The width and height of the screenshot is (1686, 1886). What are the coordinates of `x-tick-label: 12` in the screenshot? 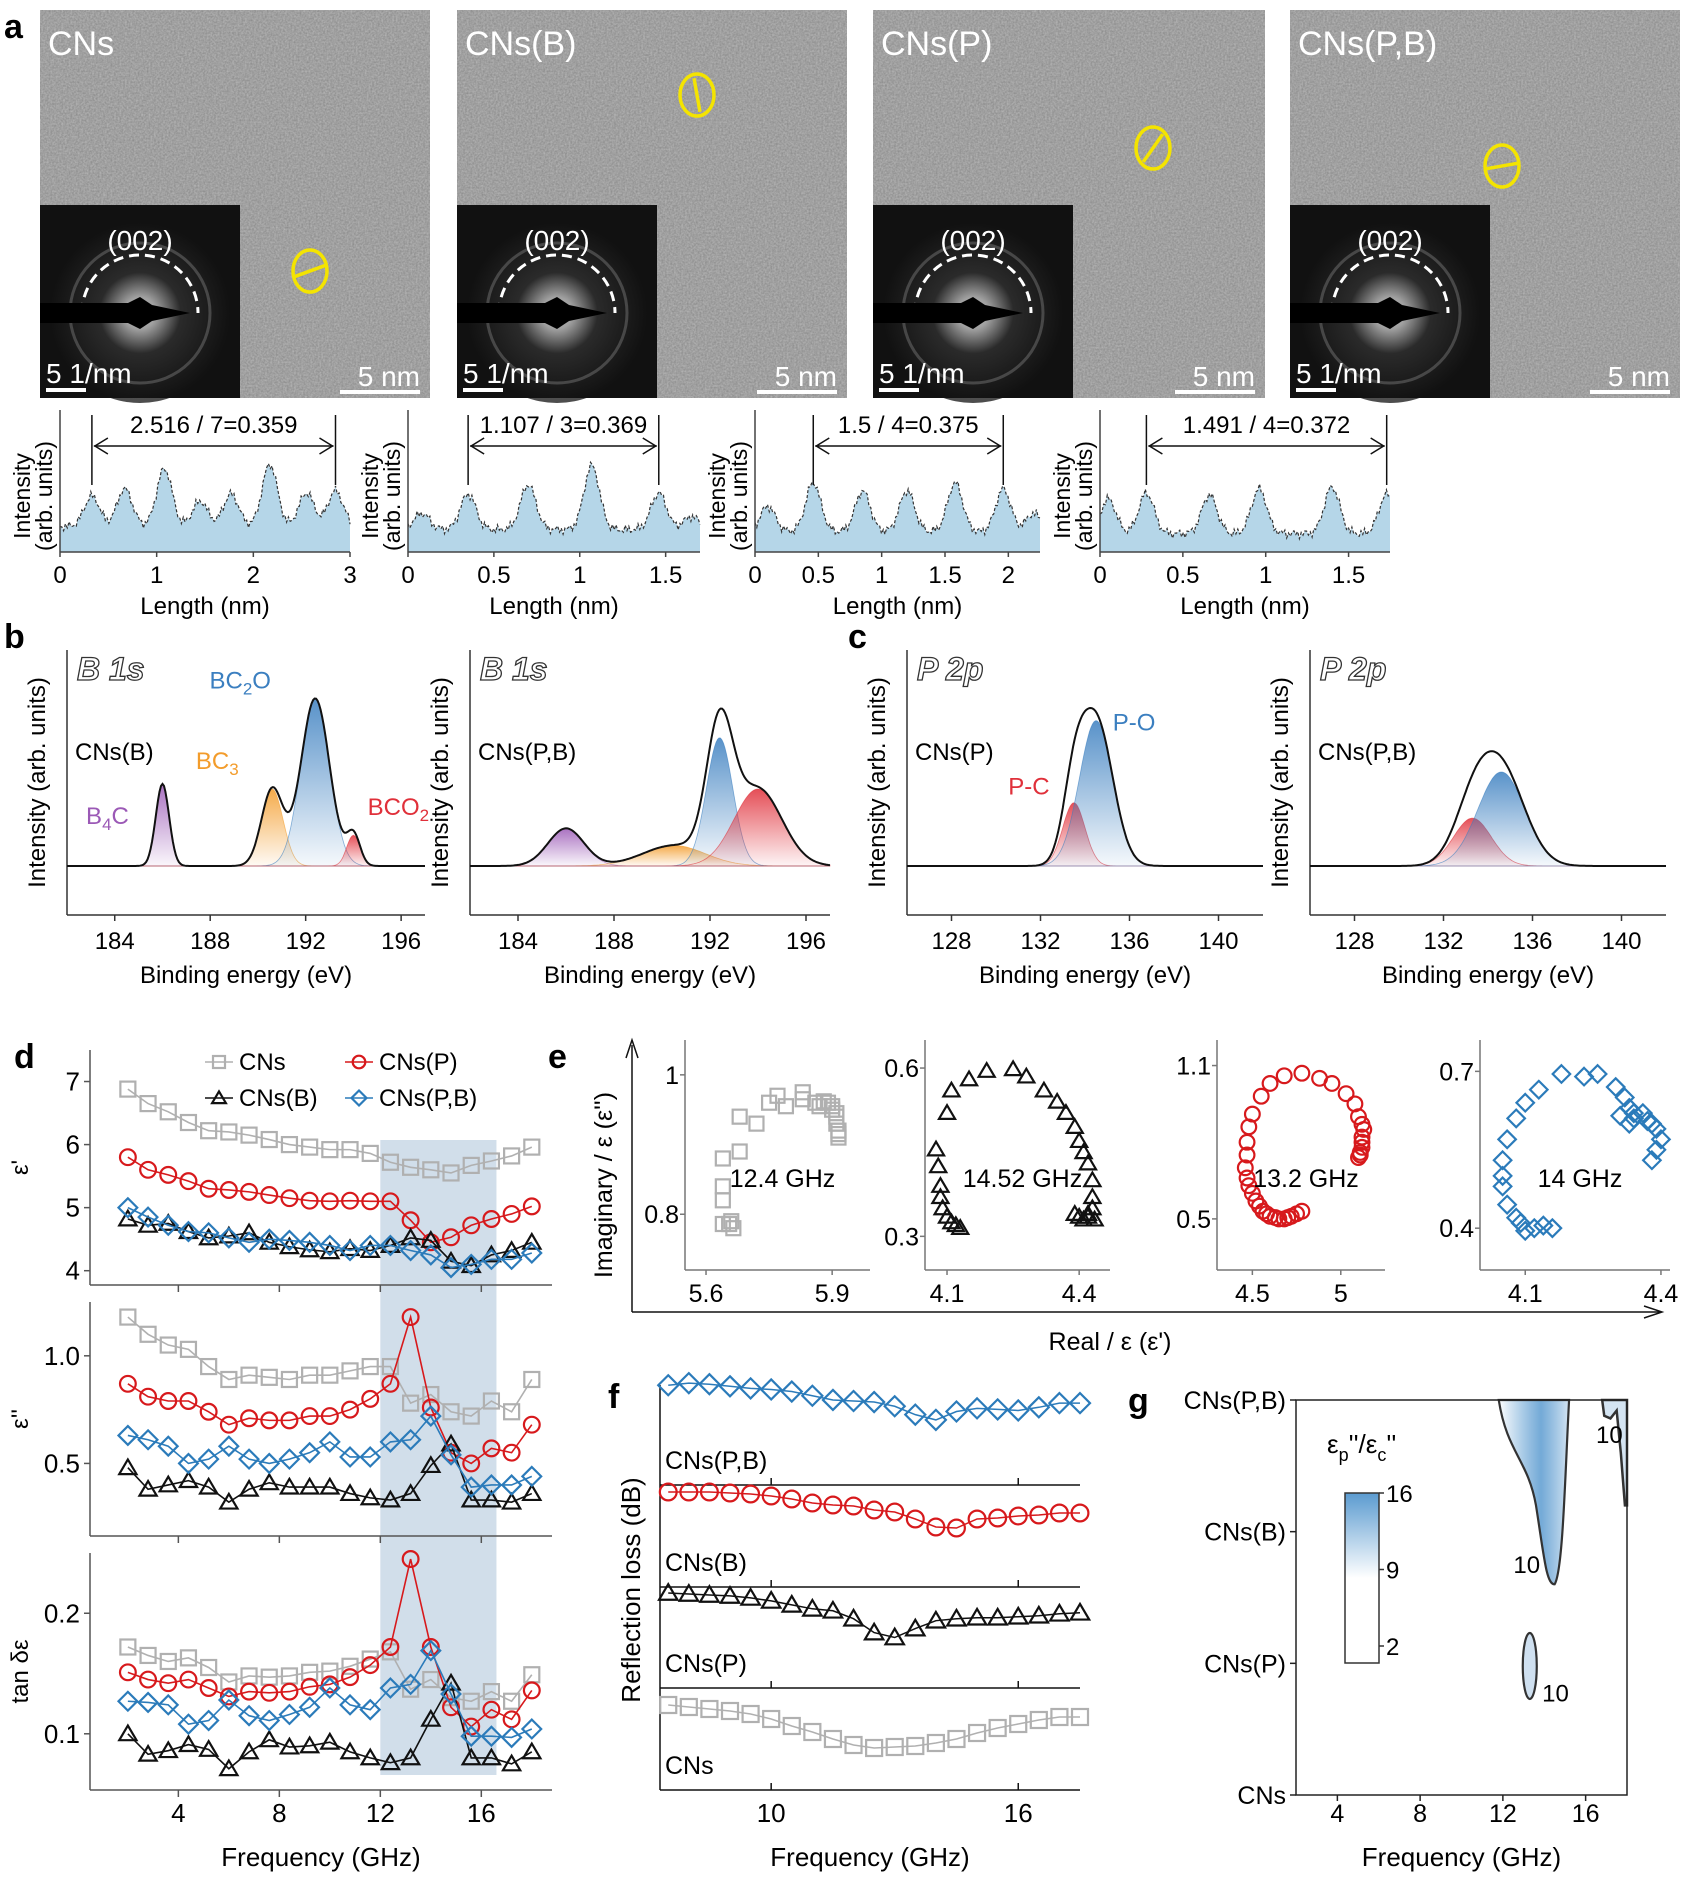 It's located at (1503, 1814).